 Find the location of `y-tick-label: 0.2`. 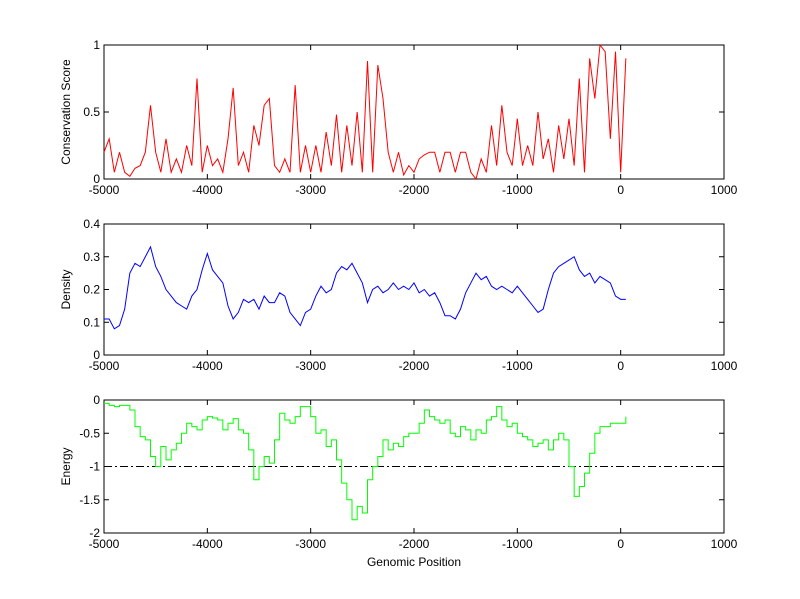

y-tick-label: 0.2 is located at coordinates (91, 290).